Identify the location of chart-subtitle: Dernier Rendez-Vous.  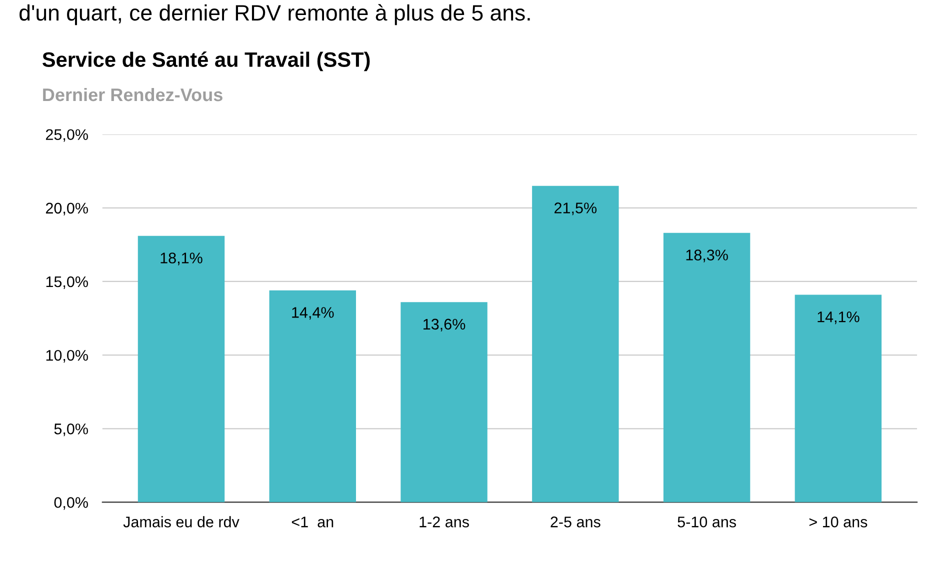
(132, 95).